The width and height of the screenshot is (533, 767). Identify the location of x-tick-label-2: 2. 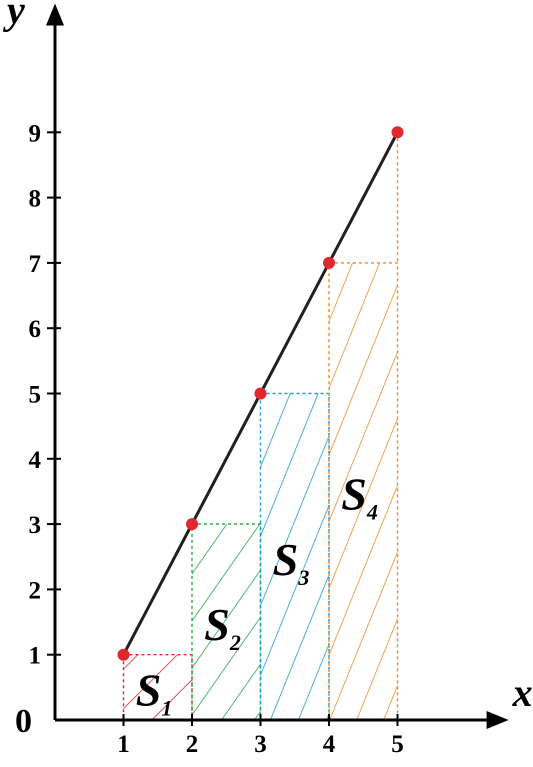
(192, 744).